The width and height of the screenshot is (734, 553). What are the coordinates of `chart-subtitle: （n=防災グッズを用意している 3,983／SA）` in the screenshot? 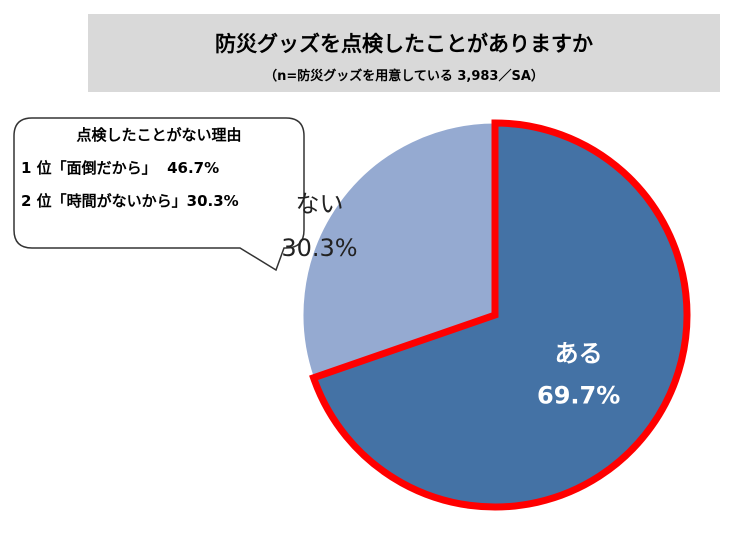 It's located at (404, 76).